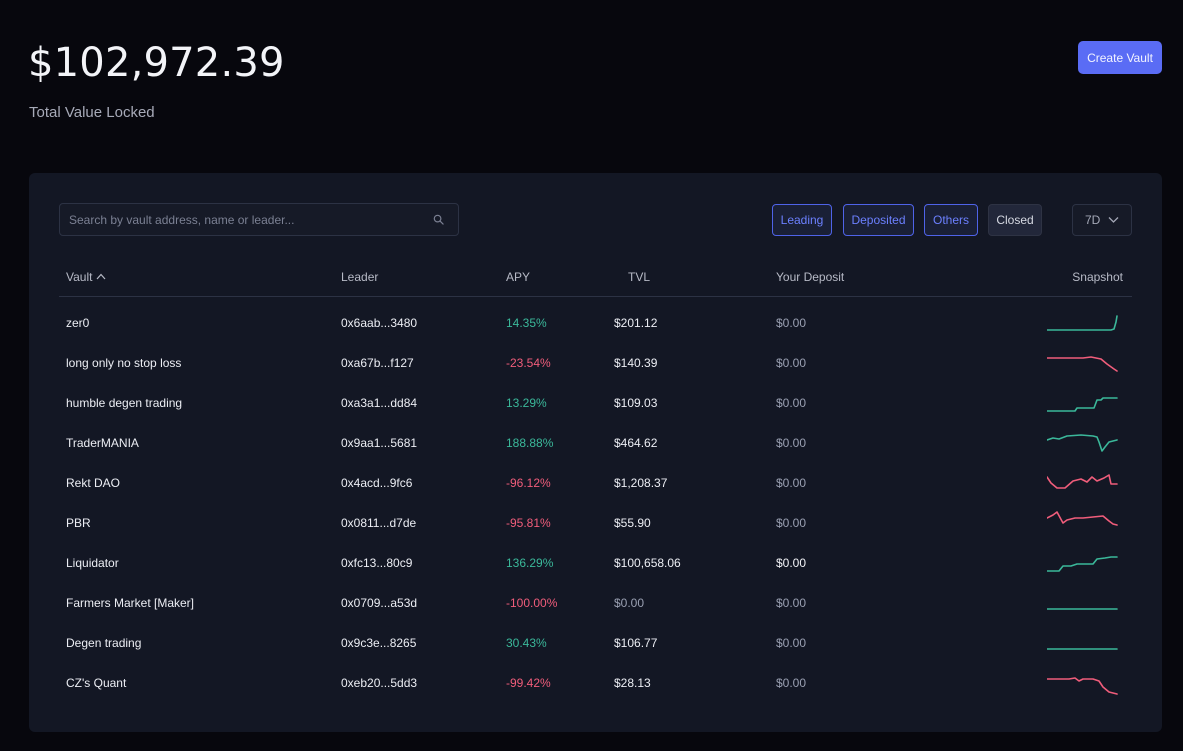 The width and height of the screenshot is (1183, 751). I want to click on vault-apy: -95.81%, so click(528, 523).